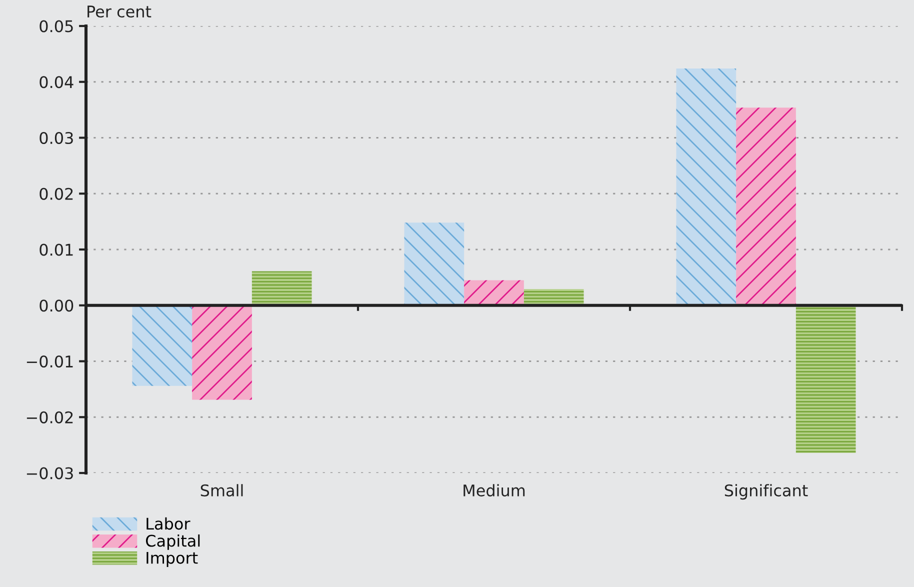 The image size is (914, 587). What do you see at coordinates (766, 492) in the screenshot?
I see `x-tick-label: Significant` at bounding box center [766, 492].